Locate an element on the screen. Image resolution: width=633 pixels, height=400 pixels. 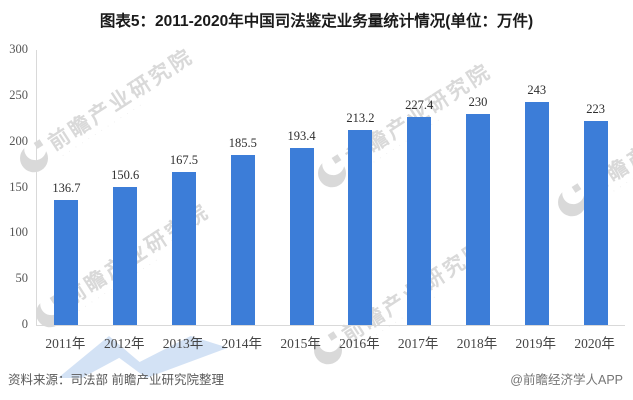
credit-note: @前瞻经济学人APP is located at coordinates (566, 380).